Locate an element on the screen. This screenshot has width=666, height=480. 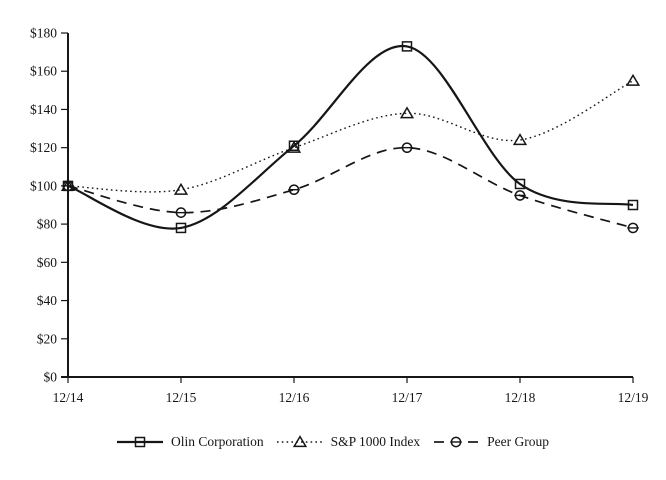
legend-item-olin-corporation: Olin Corporation is located at coordinates (190, 442).